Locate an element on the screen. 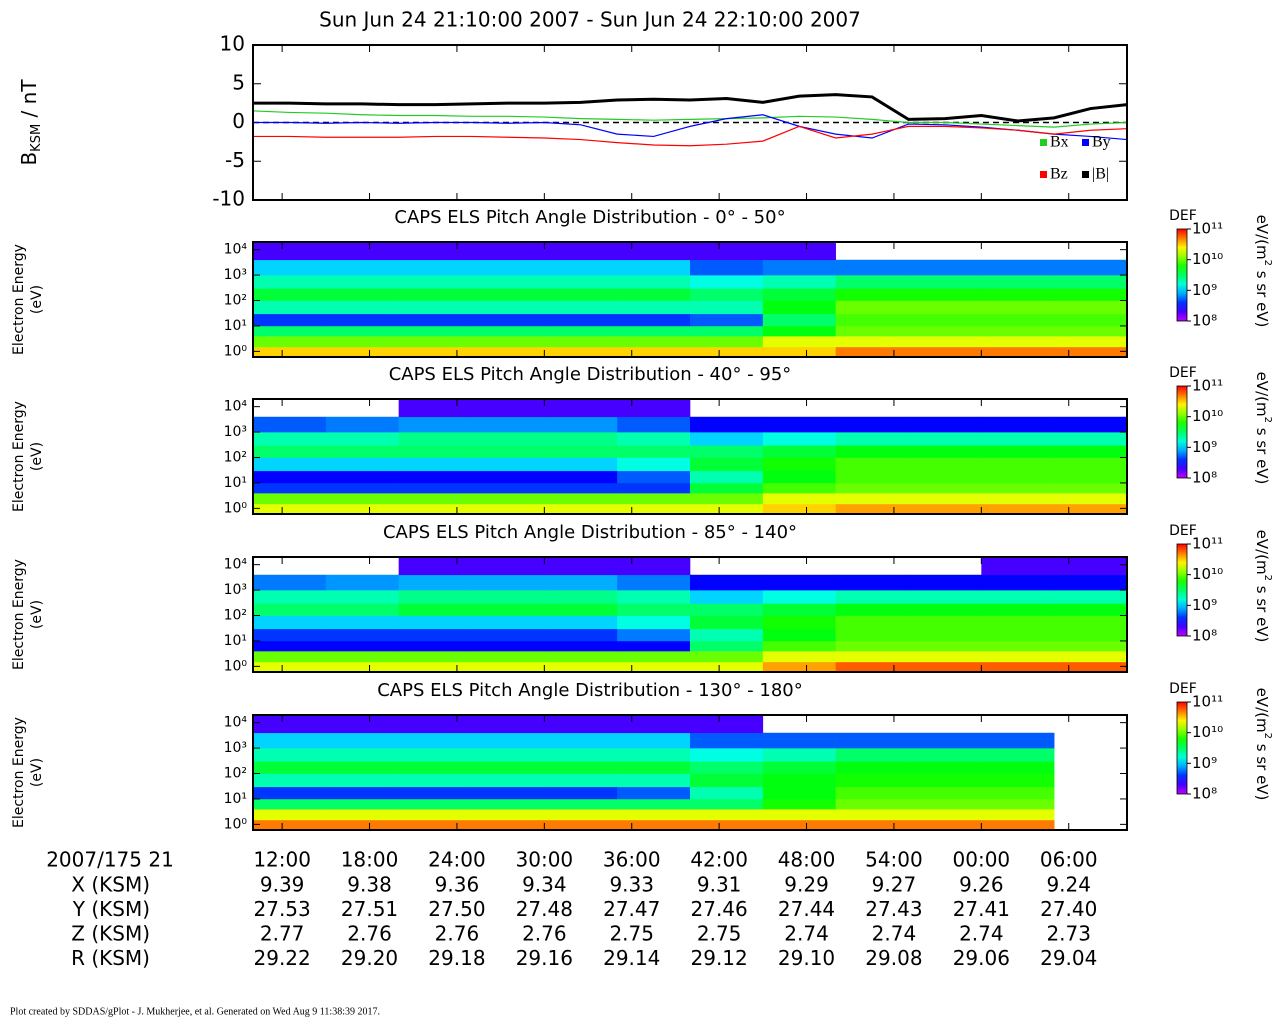 The width and height of the screenshot is (1280, 1024). colorbar-tick-label: 10⁸ is located at coordinates (1204, 321).